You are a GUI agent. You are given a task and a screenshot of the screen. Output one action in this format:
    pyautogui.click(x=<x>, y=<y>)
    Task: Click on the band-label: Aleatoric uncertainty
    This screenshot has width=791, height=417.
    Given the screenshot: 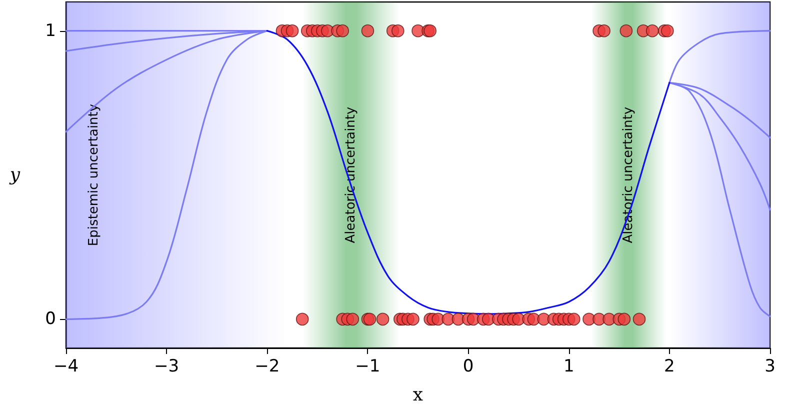 What is the action you would take?
    pyautogui.click(x=351, y=175)
    